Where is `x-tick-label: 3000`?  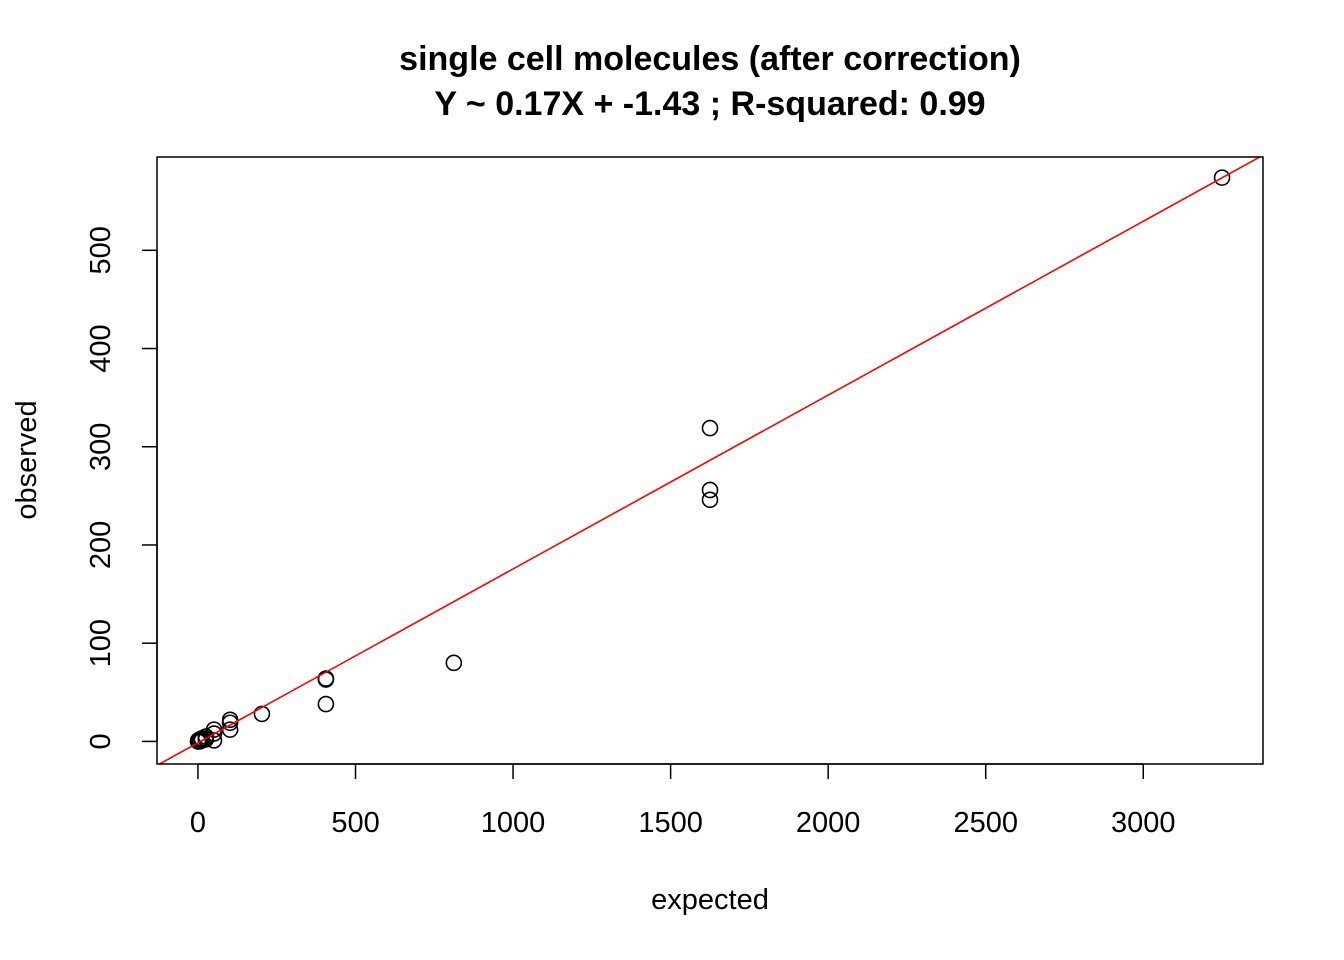
x-tick-label: 3000 is located at coordinates (1143, 823).